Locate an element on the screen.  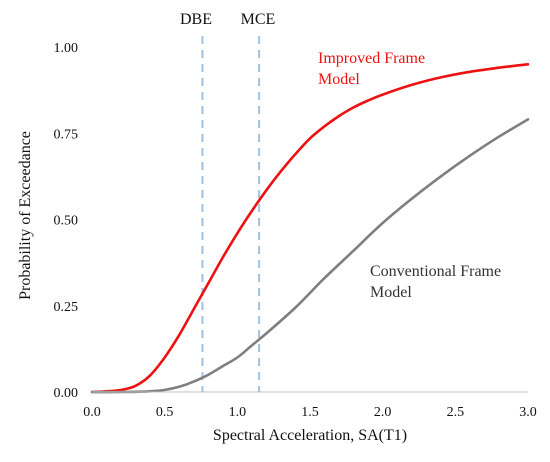
reference-lines: DBE MCE is located at coordinates (227, 201).